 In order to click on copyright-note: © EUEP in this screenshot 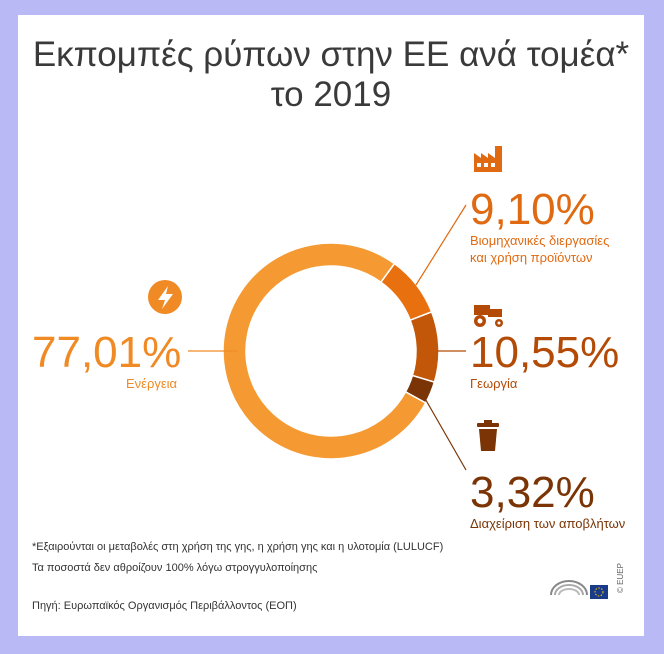, I will do `click(620, 578)`.